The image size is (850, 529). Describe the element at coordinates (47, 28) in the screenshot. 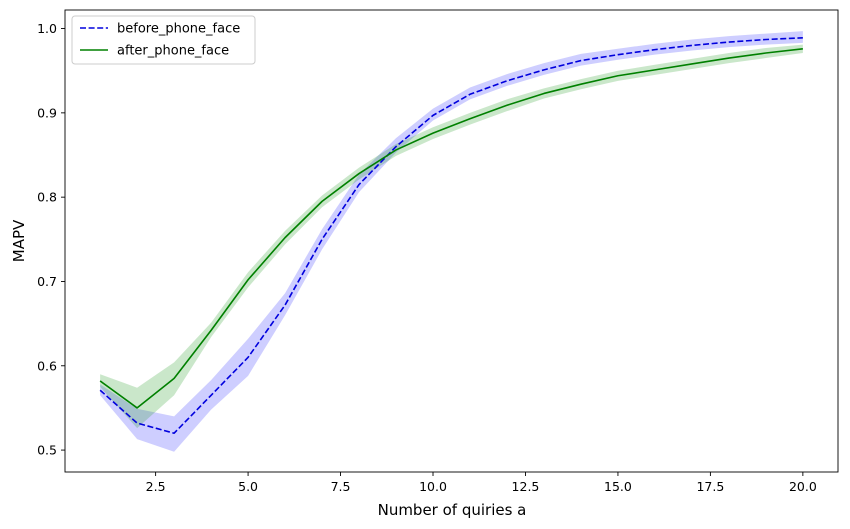

I see `y-tick-label: 1.0` at that location.